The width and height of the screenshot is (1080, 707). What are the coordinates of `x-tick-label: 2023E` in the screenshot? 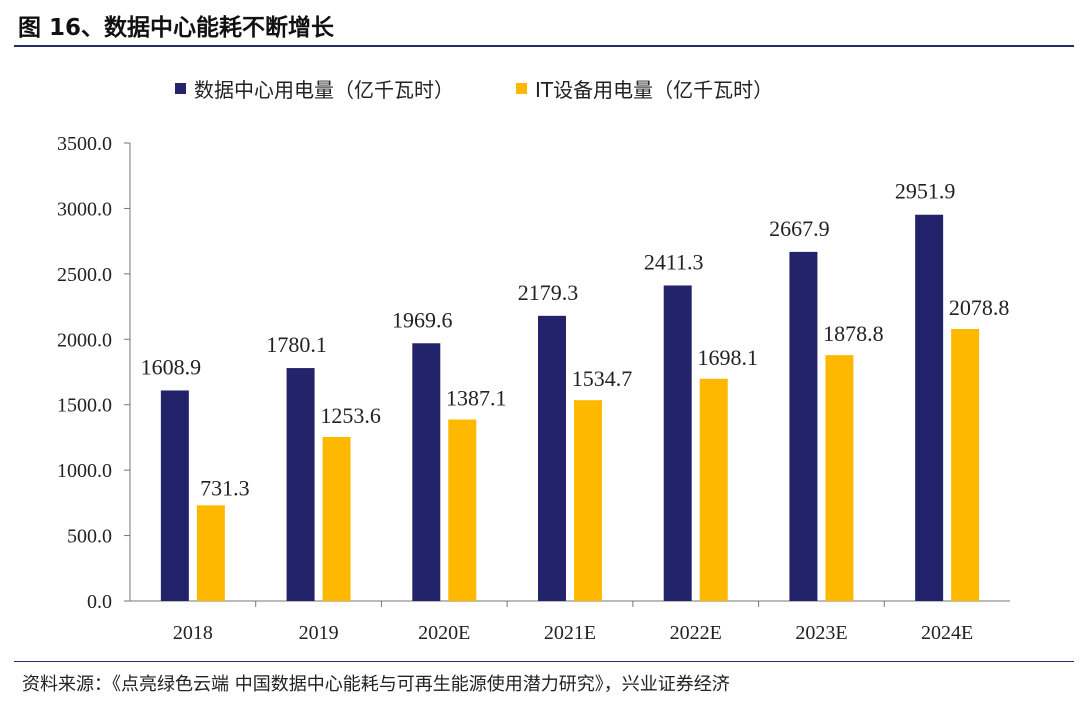 It's located at (821, 633).